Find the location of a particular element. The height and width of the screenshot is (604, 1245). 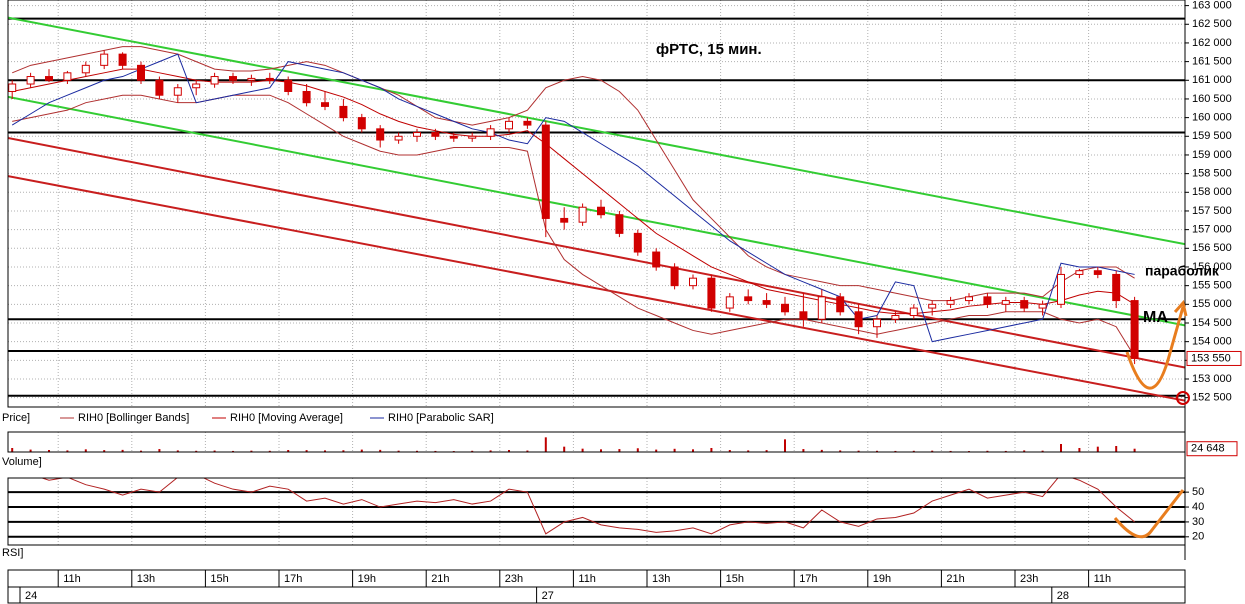

y-tick-label: 154 500 is located at coordinates (1212, 323).